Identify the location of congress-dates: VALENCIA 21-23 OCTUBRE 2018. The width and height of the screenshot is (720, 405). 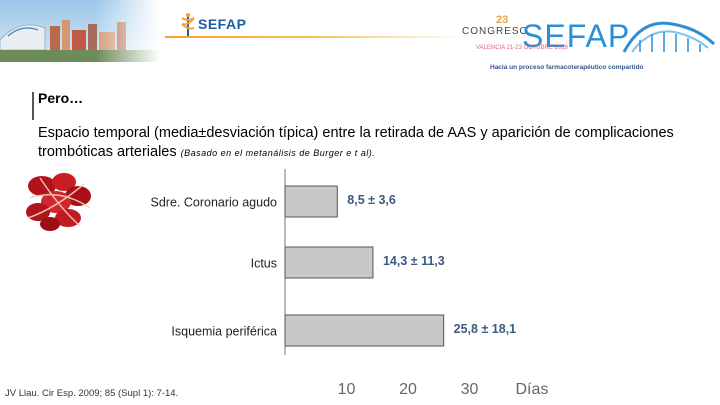
(522, 48).